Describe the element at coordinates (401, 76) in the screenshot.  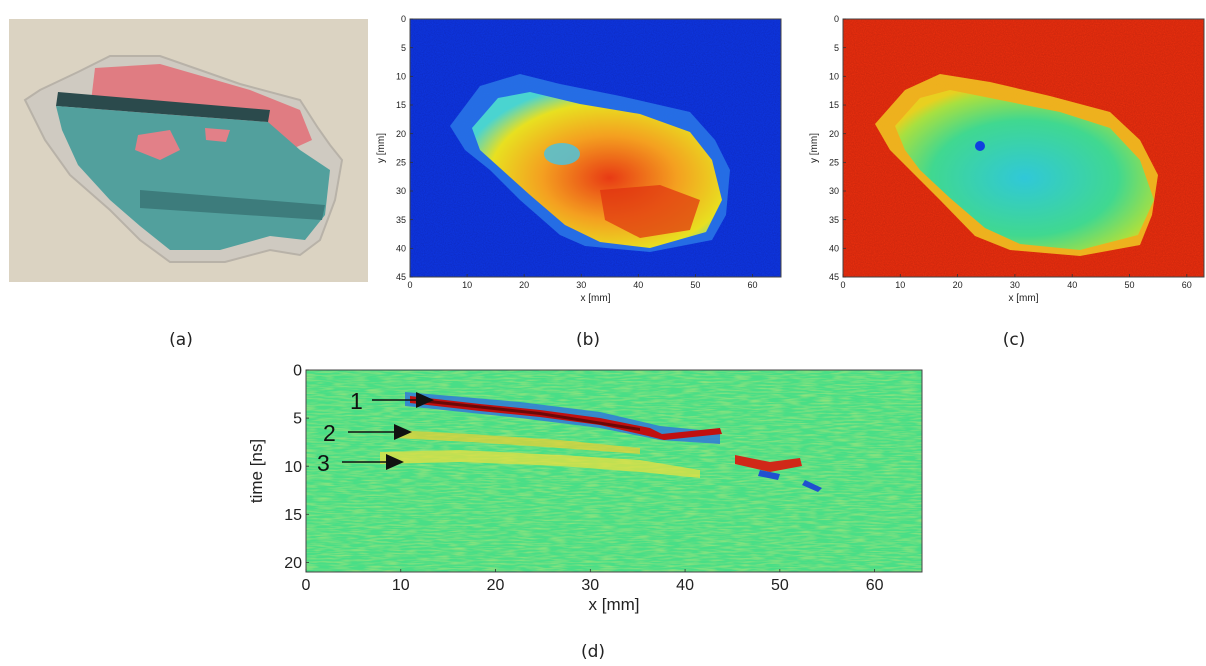
I see `b-ytick-label: 10` at that location.